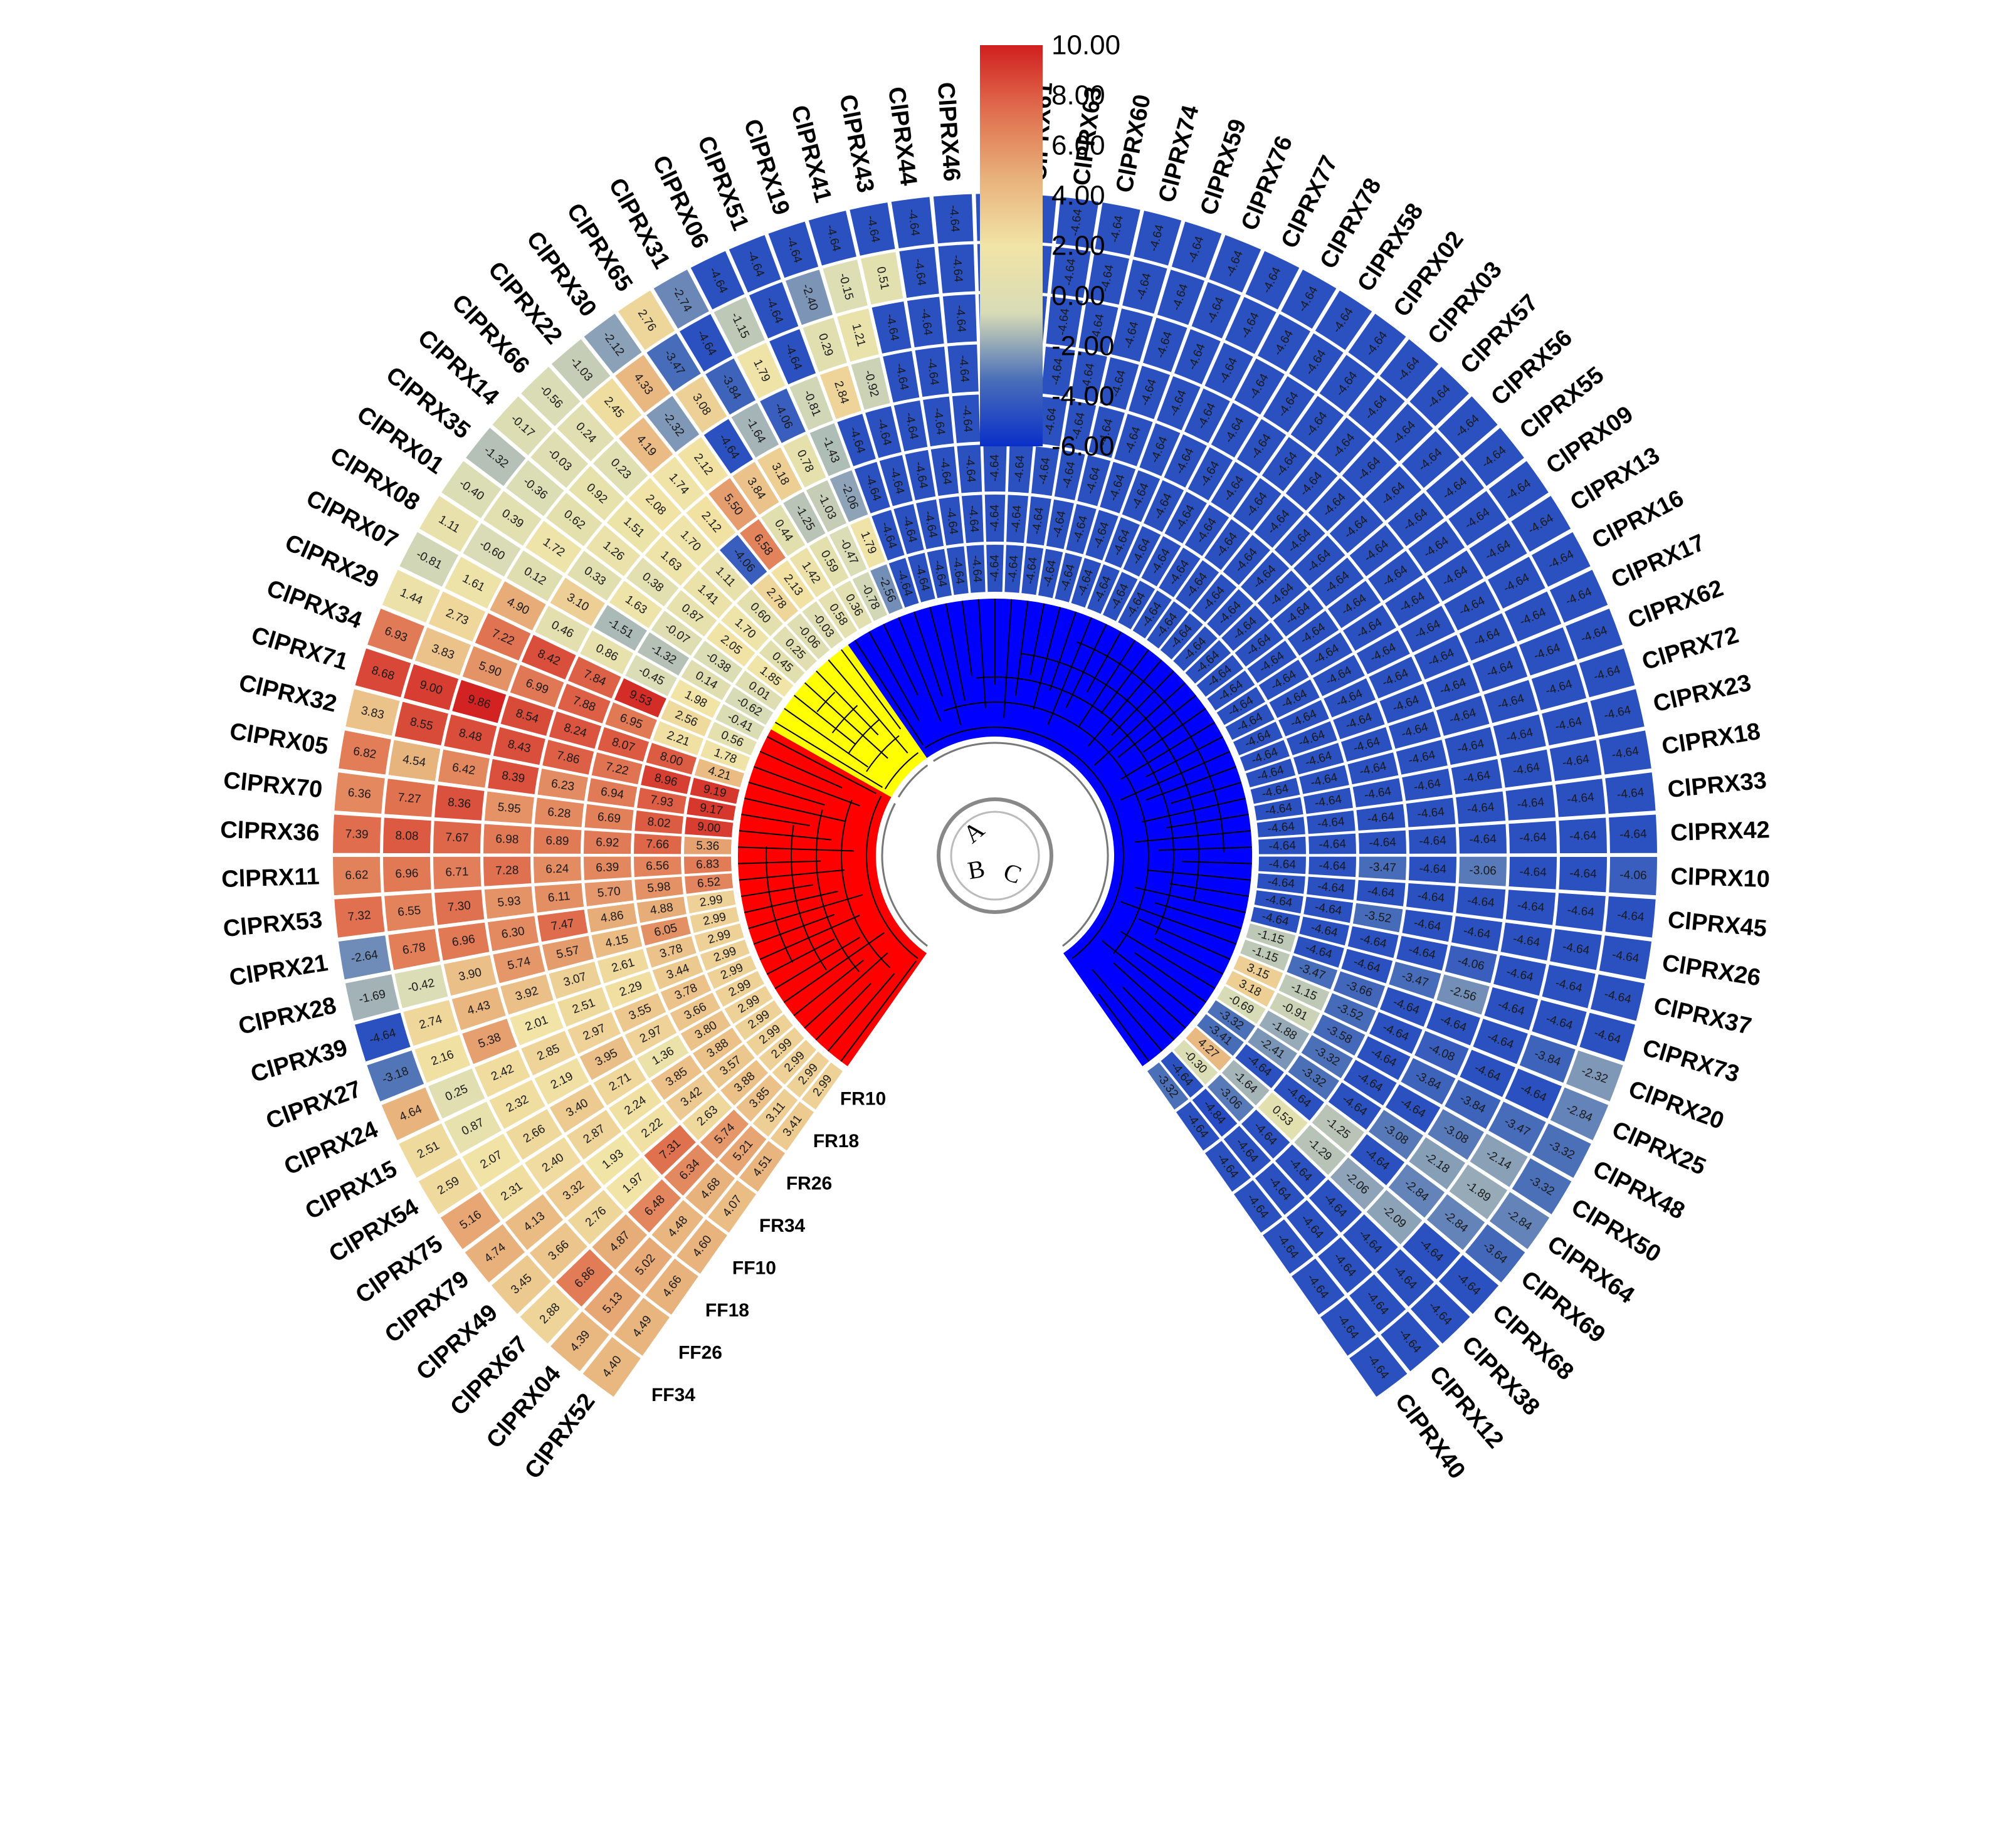  What do you see at coordinates (609, 818) in the screenshot?
I see `cell-value-label: 6.69` at bounding box center [609, 818].